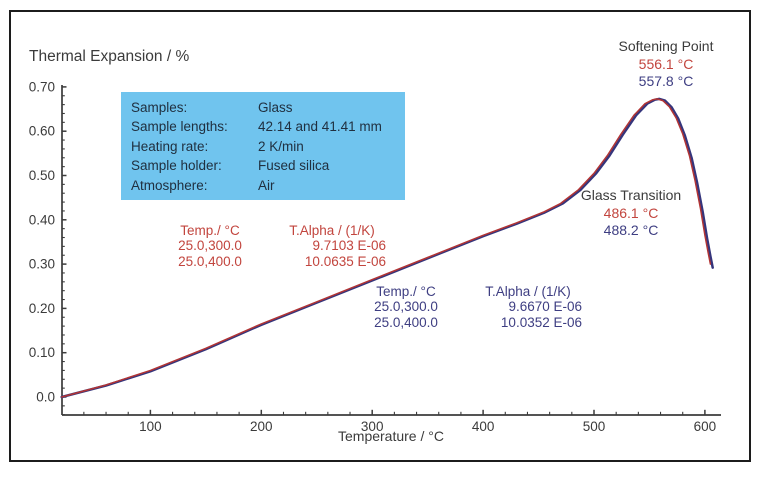  Describe the element at coordinates (42, 308) in the screenshot. I see `y-tick-label: 0.20` at that location.